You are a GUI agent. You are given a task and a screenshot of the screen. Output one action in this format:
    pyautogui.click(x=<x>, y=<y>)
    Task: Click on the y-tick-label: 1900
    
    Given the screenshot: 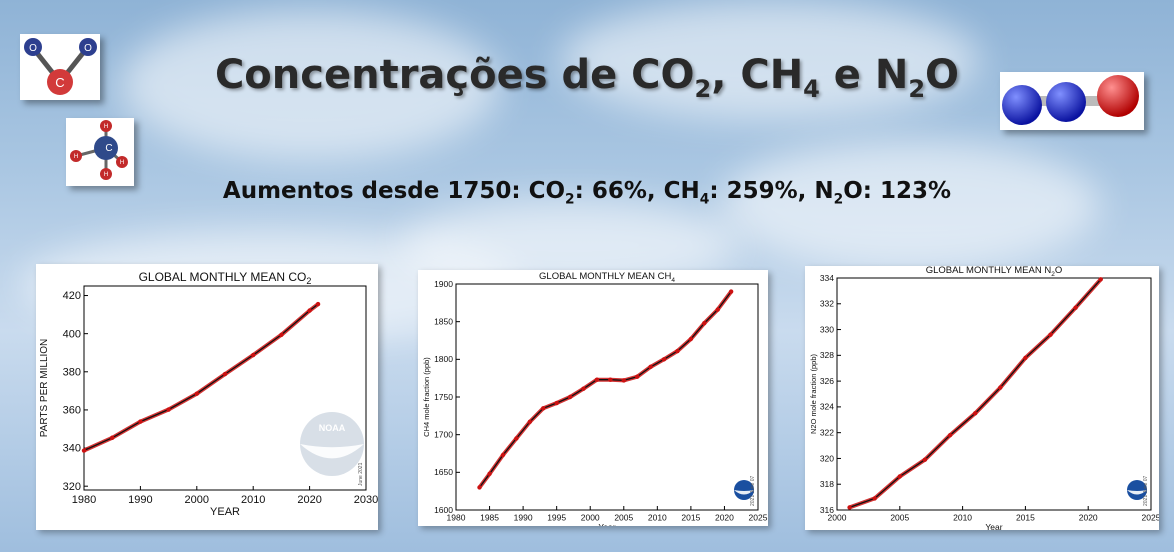 What is the action you would take?
    pyautogui.click(x=443, y=284)
    